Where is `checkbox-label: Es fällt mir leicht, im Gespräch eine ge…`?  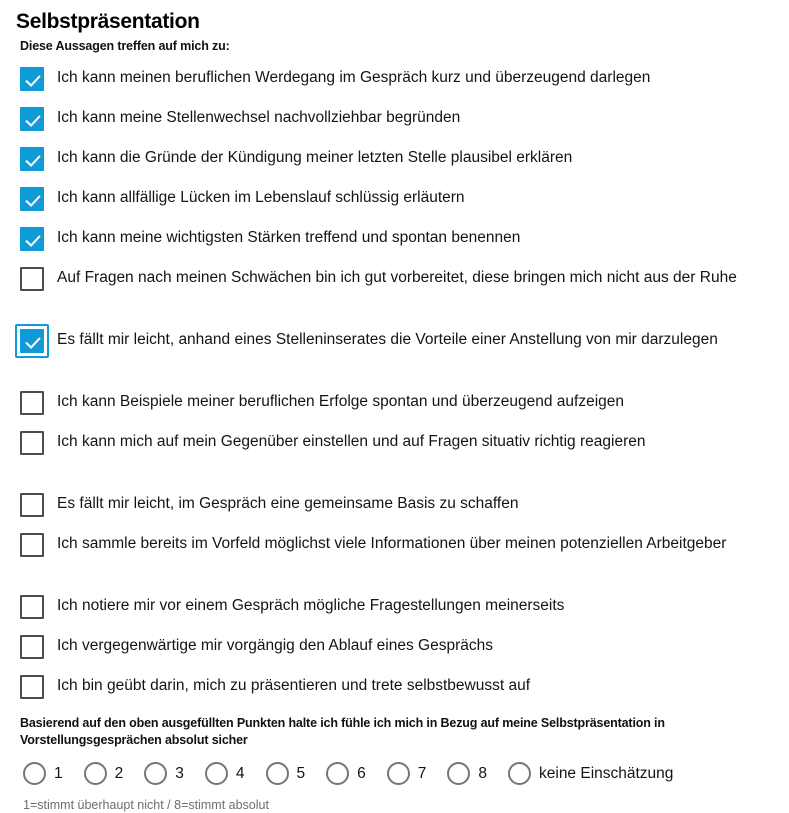
checkbox-label: Es fällt mir leicht, im Gespräch eine ge… is located at coordinates (288, 503).